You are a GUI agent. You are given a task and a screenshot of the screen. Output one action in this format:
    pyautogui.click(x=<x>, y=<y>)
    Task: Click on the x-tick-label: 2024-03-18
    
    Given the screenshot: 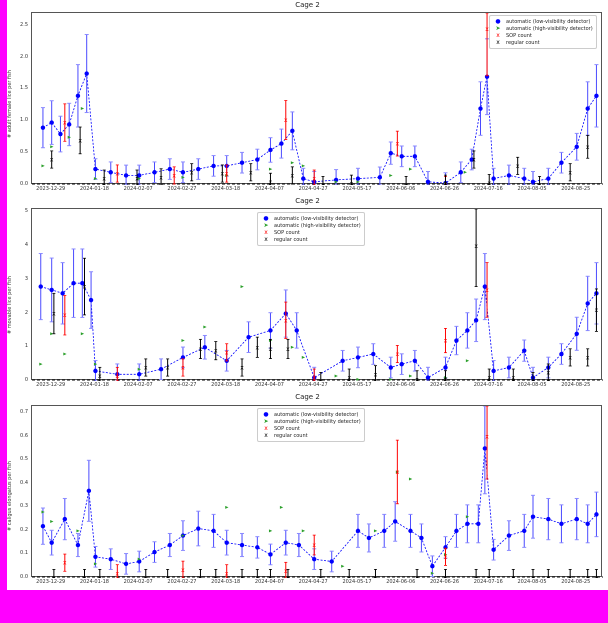 What is the action you would take?
    pyautogui.click(x=226, y=385)
    